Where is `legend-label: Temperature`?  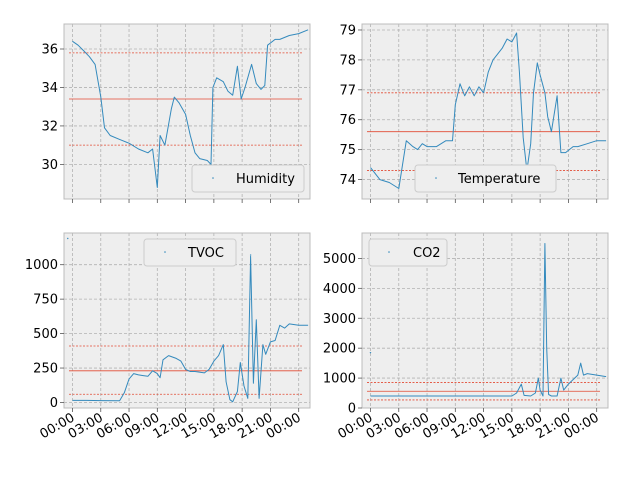
legend-label: Temperature is located at coordinates (498, 179).